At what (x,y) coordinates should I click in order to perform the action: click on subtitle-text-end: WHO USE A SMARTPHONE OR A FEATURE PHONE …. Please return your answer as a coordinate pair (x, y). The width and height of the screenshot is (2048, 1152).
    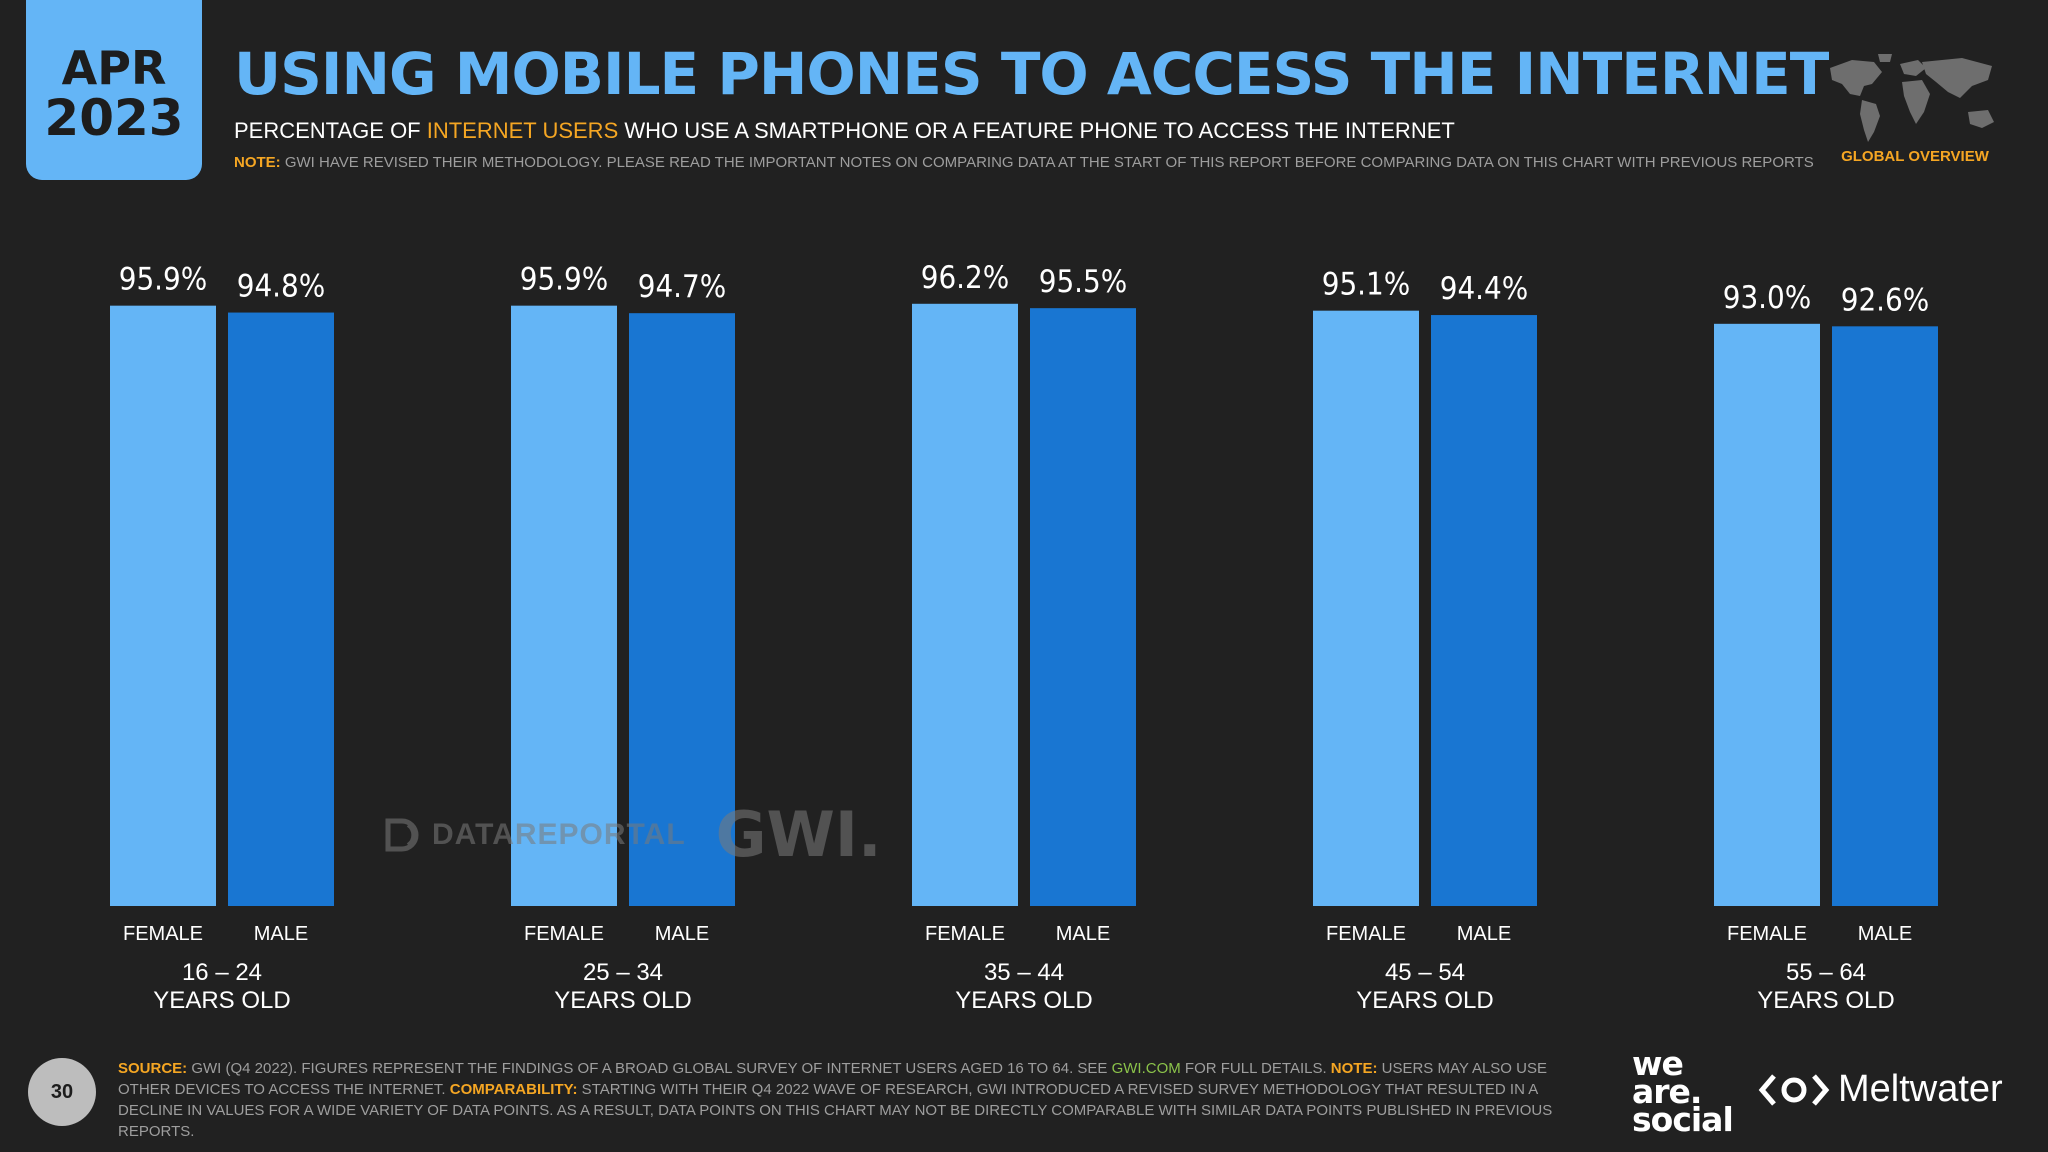
    Looking at the image, I should click on (1036, 130).